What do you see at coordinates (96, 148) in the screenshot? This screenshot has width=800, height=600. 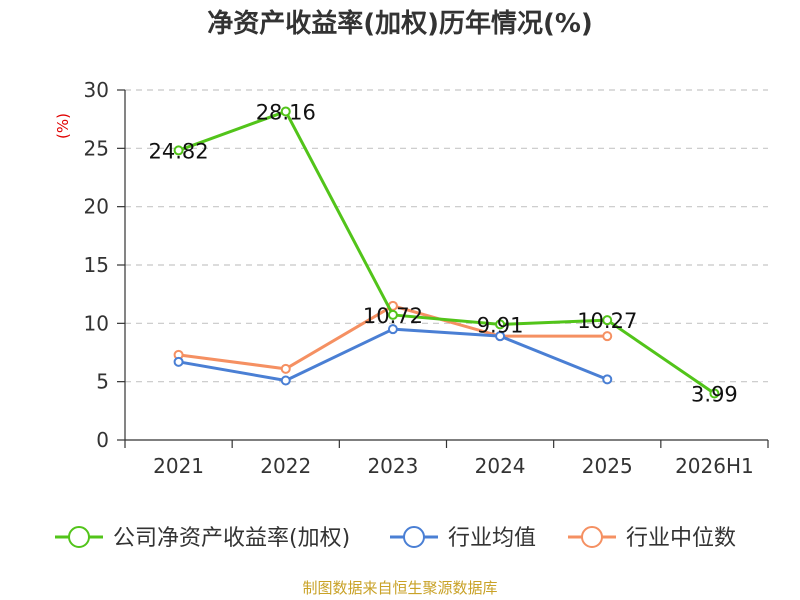 I see `y-tick-label: 25` at bounding box center [96, 148].